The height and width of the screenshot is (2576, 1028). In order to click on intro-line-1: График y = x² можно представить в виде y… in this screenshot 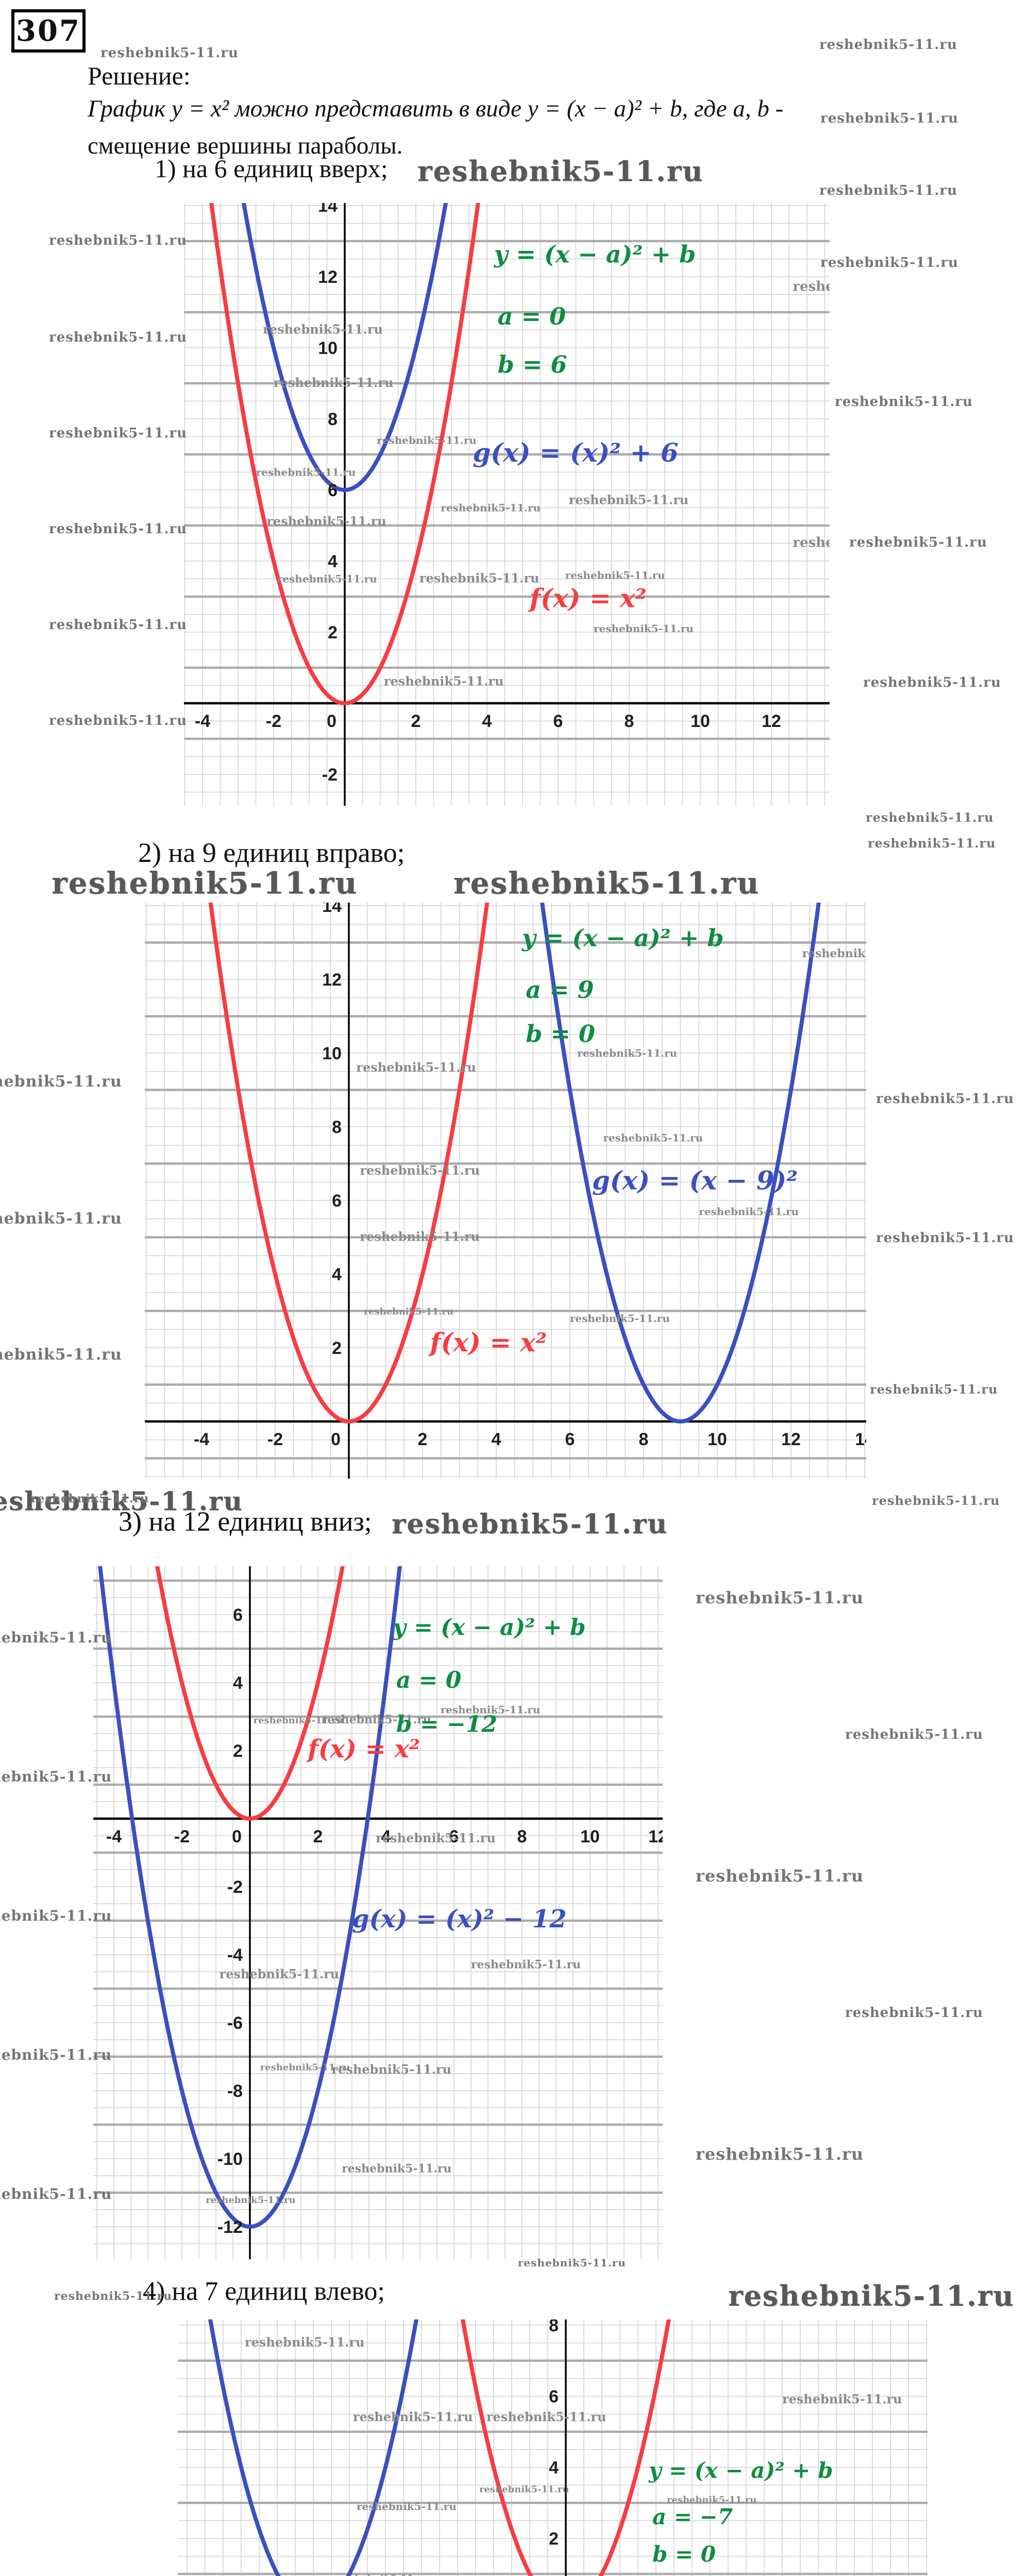, I will do `click(436, 108)`.